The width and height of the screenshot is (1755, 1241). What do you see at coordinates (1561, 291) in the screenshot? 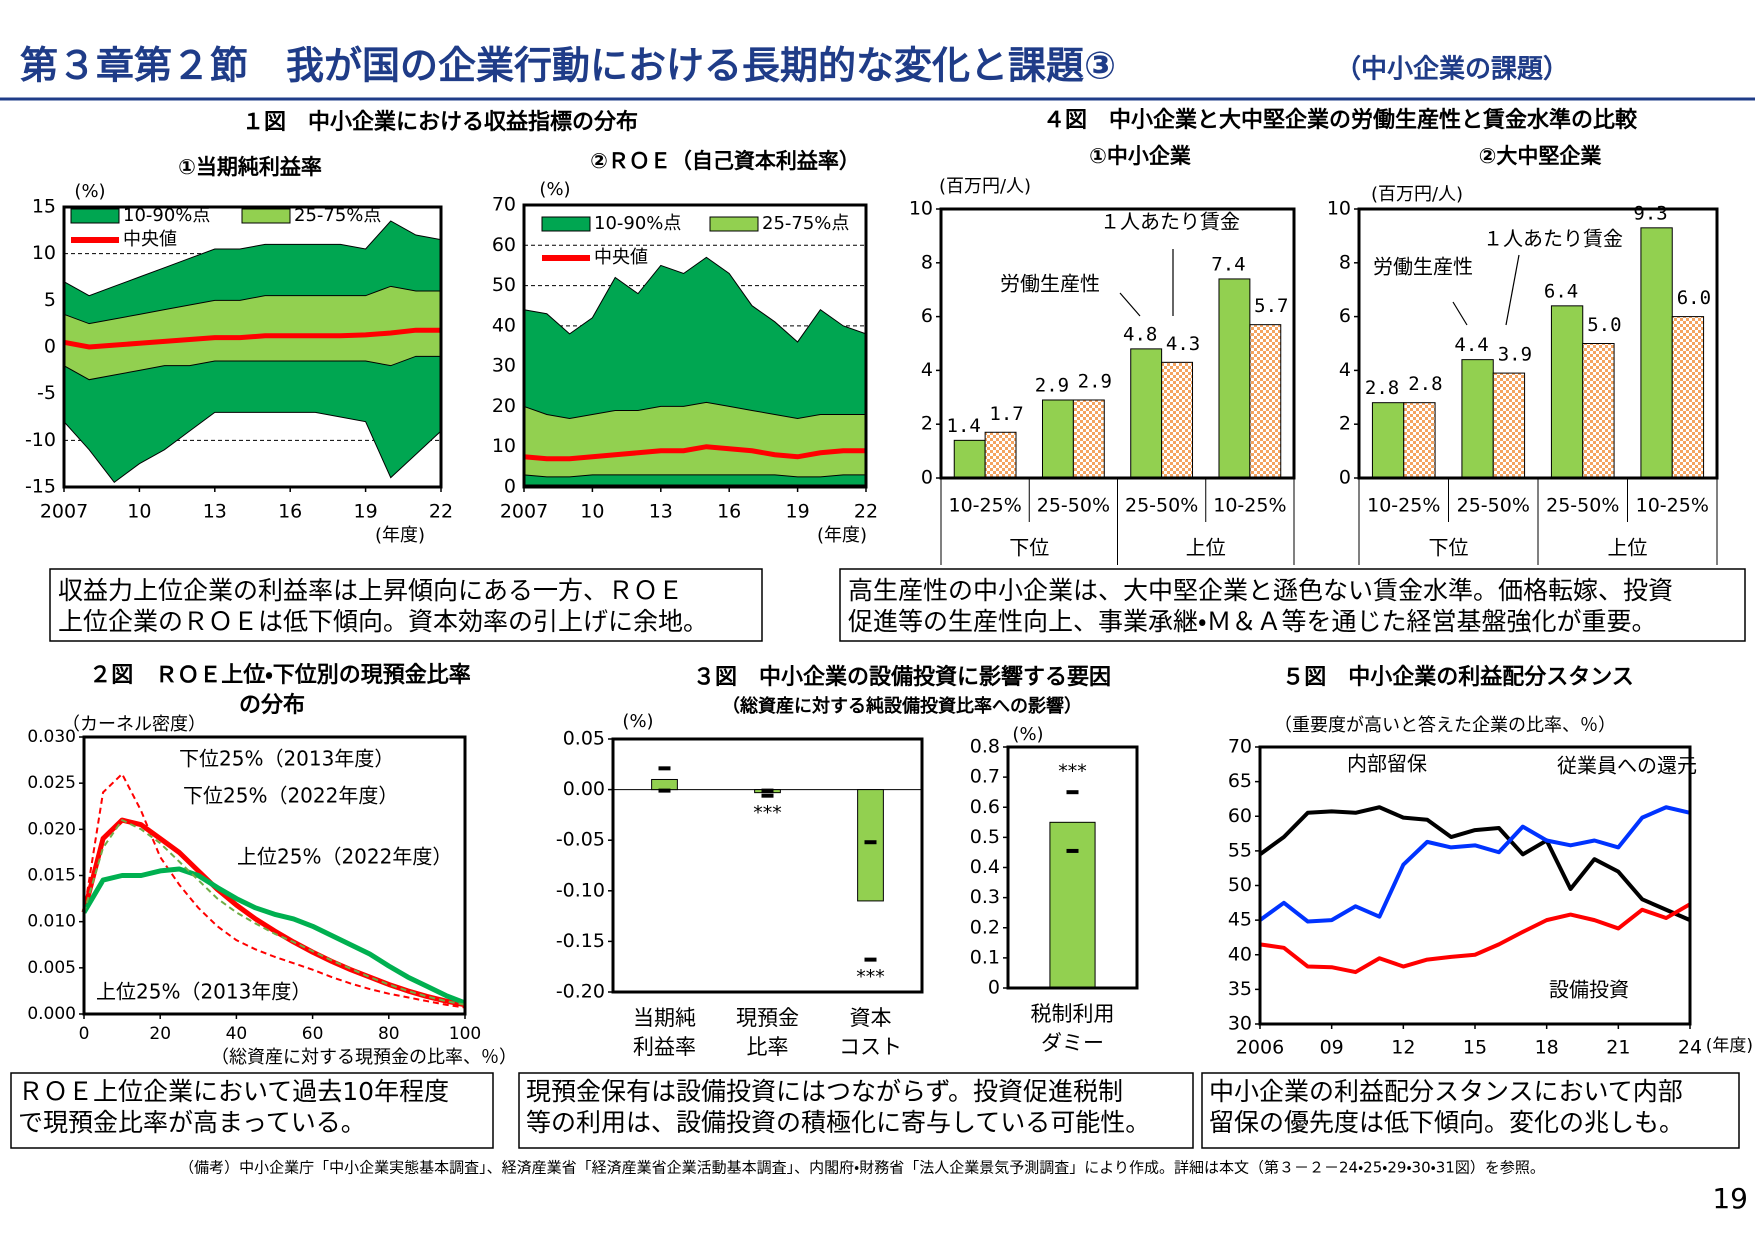
I see `value-label: 6.4` at bounding box center [1561, 291].